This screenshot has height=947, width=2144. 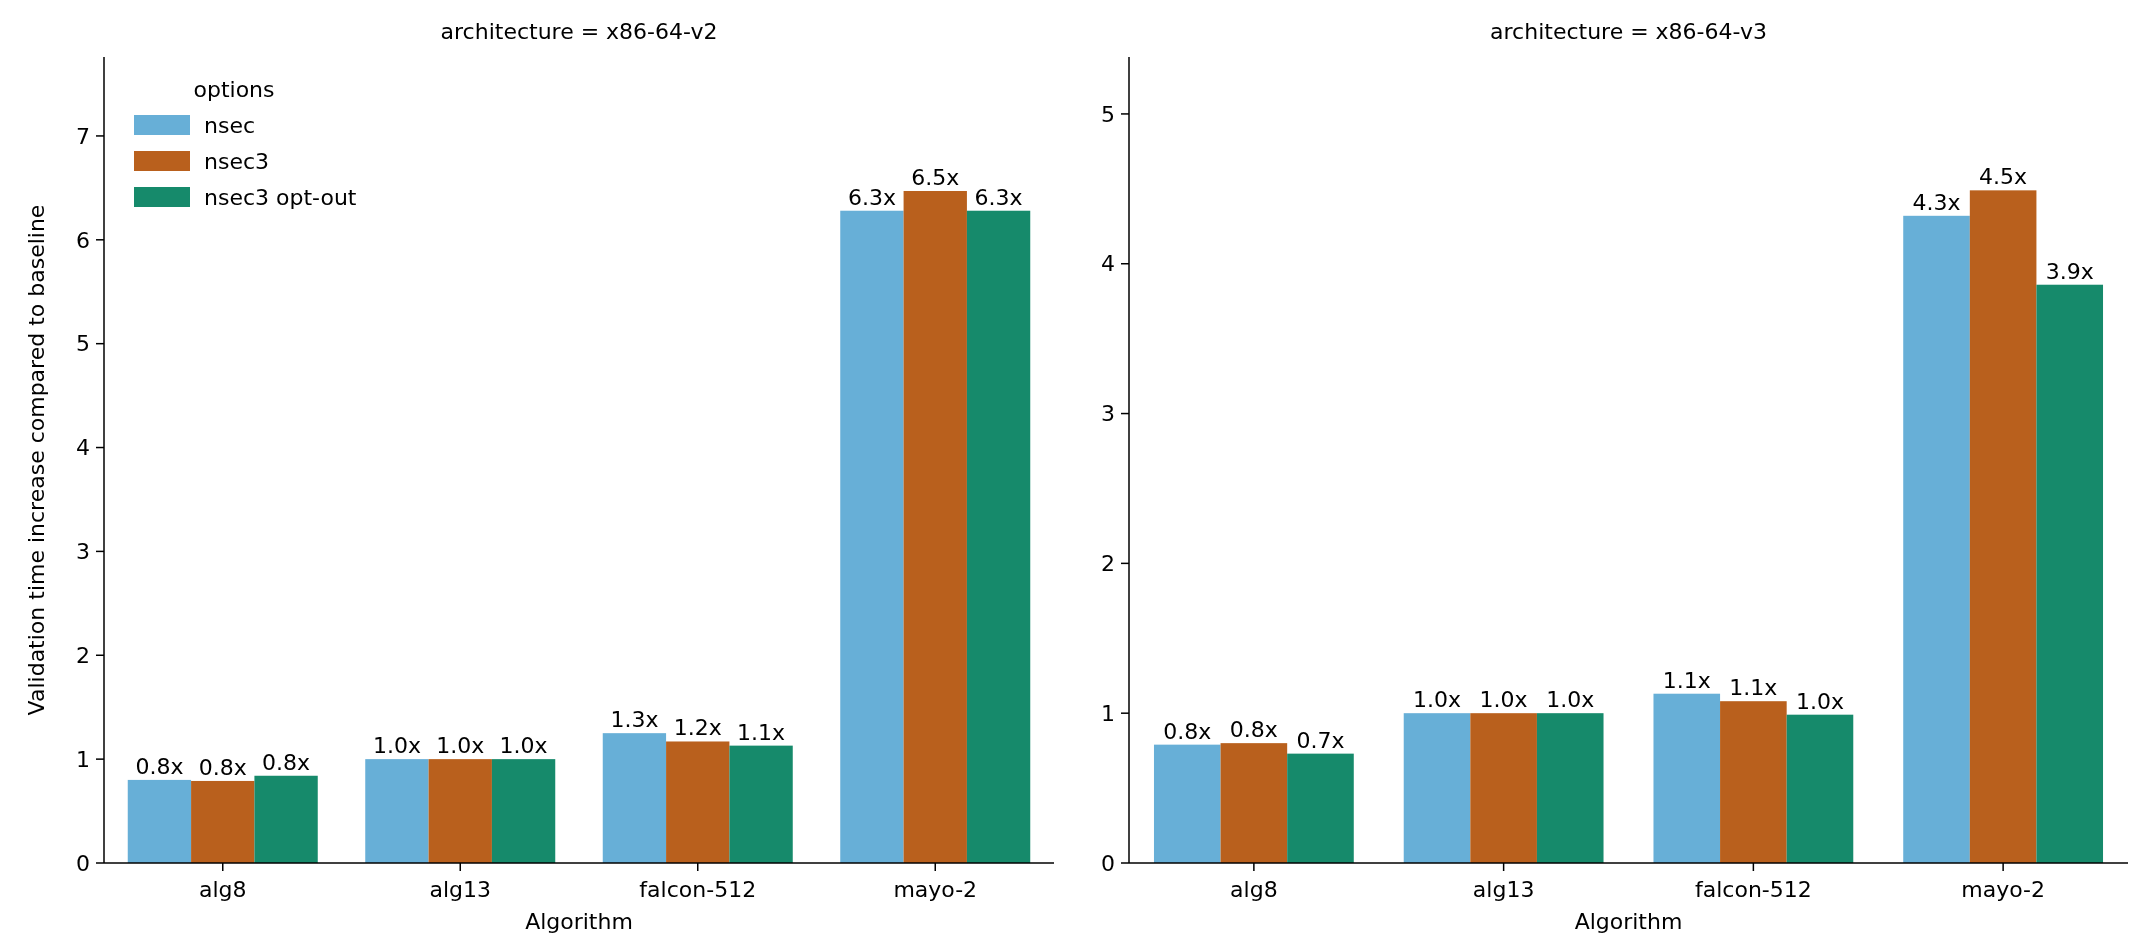 I want to click on chart-title: architecture = x86-64-v3, so click(x=1628, y=31).